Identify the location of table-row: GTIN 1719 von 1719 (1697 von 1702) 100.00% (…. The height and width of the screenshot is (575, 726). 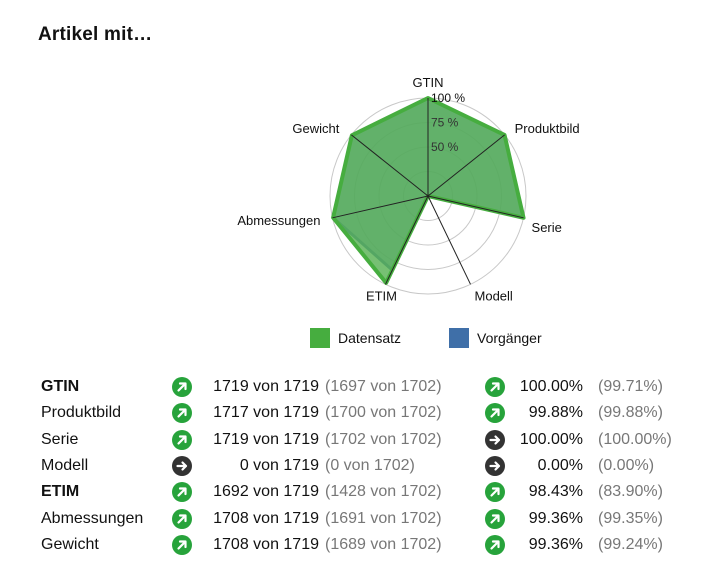
(363, 387).